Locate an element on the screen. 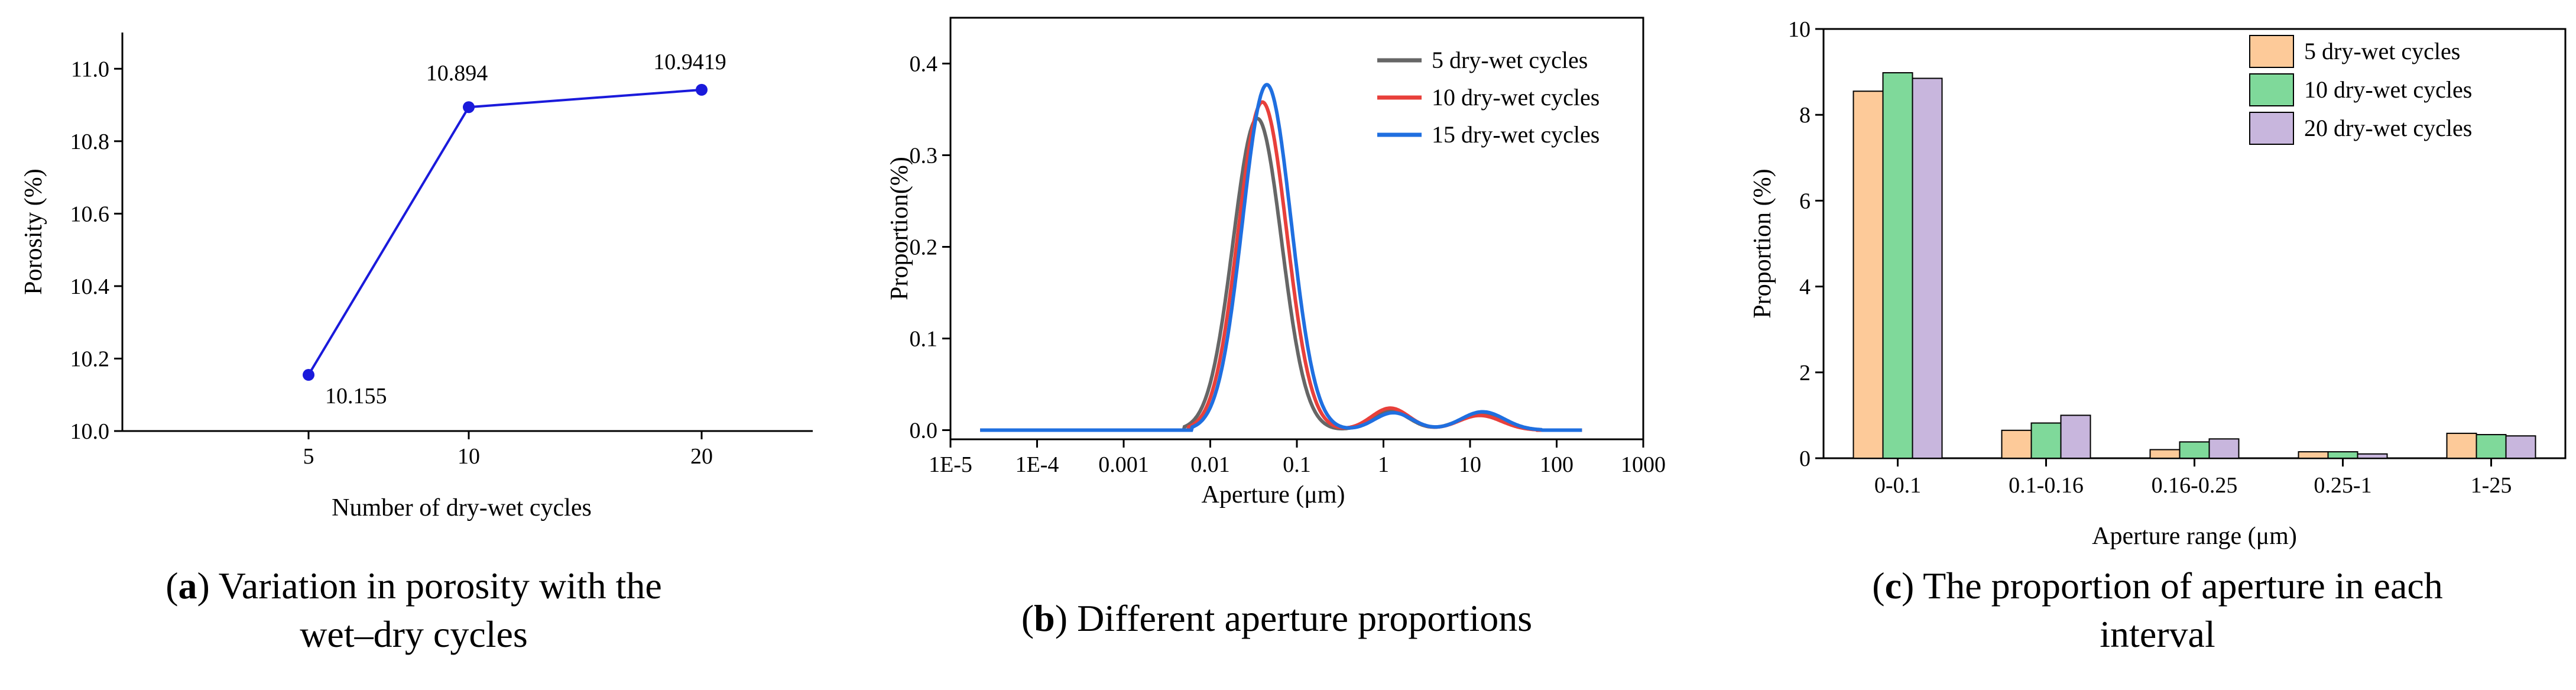 The height and width of the screenshot is (690, 2576). c-legend-label-1: 10 dry-wet cycles is located at coordinates (2388, 89).